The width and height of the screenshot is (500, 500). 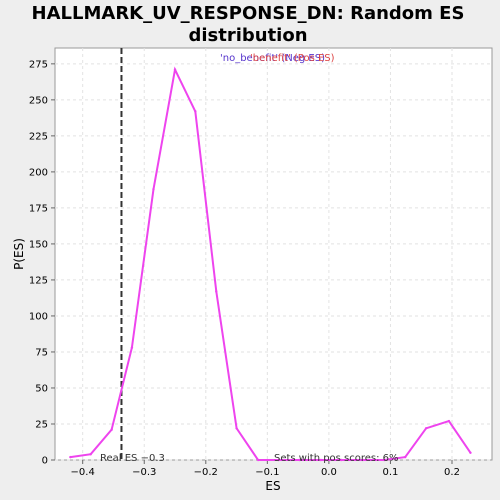 I want to click on y-tick-label: 225, so click(x=38, y=136).